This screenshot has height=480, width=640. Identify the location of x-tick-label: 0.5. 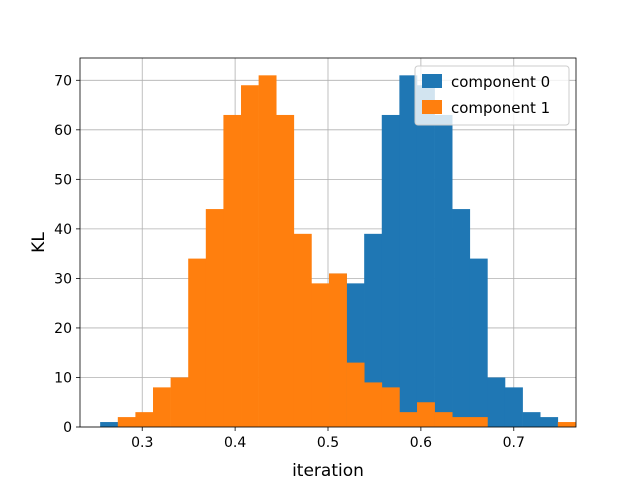
(328, 443).